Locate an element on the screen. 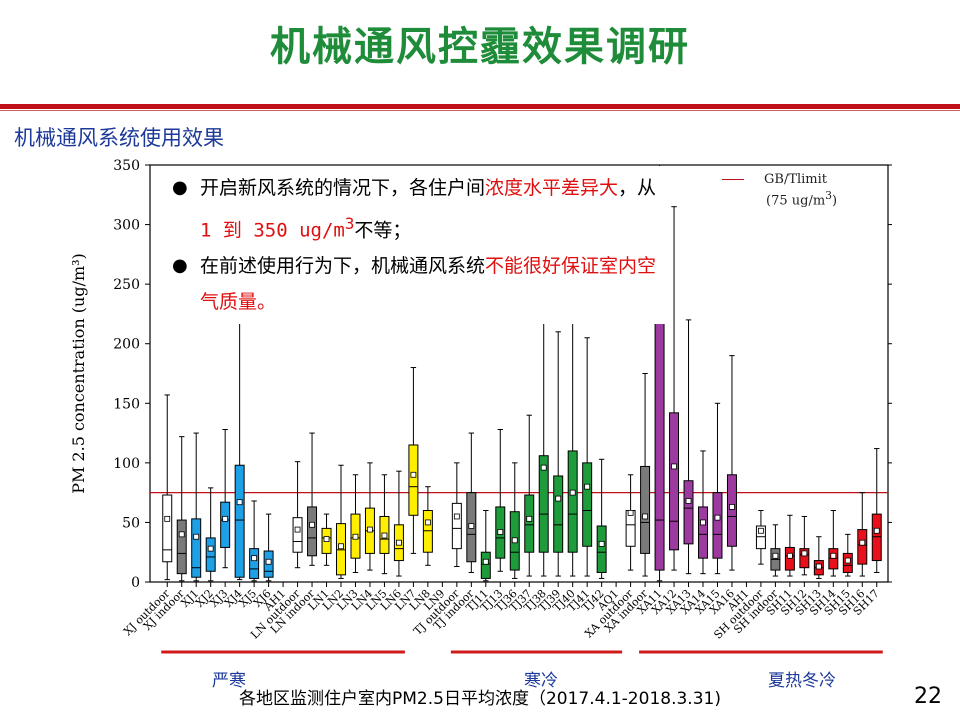 This screenshot has height=720, width=960. callout-1-mid: ，从 is located at coordinates (637, 188).